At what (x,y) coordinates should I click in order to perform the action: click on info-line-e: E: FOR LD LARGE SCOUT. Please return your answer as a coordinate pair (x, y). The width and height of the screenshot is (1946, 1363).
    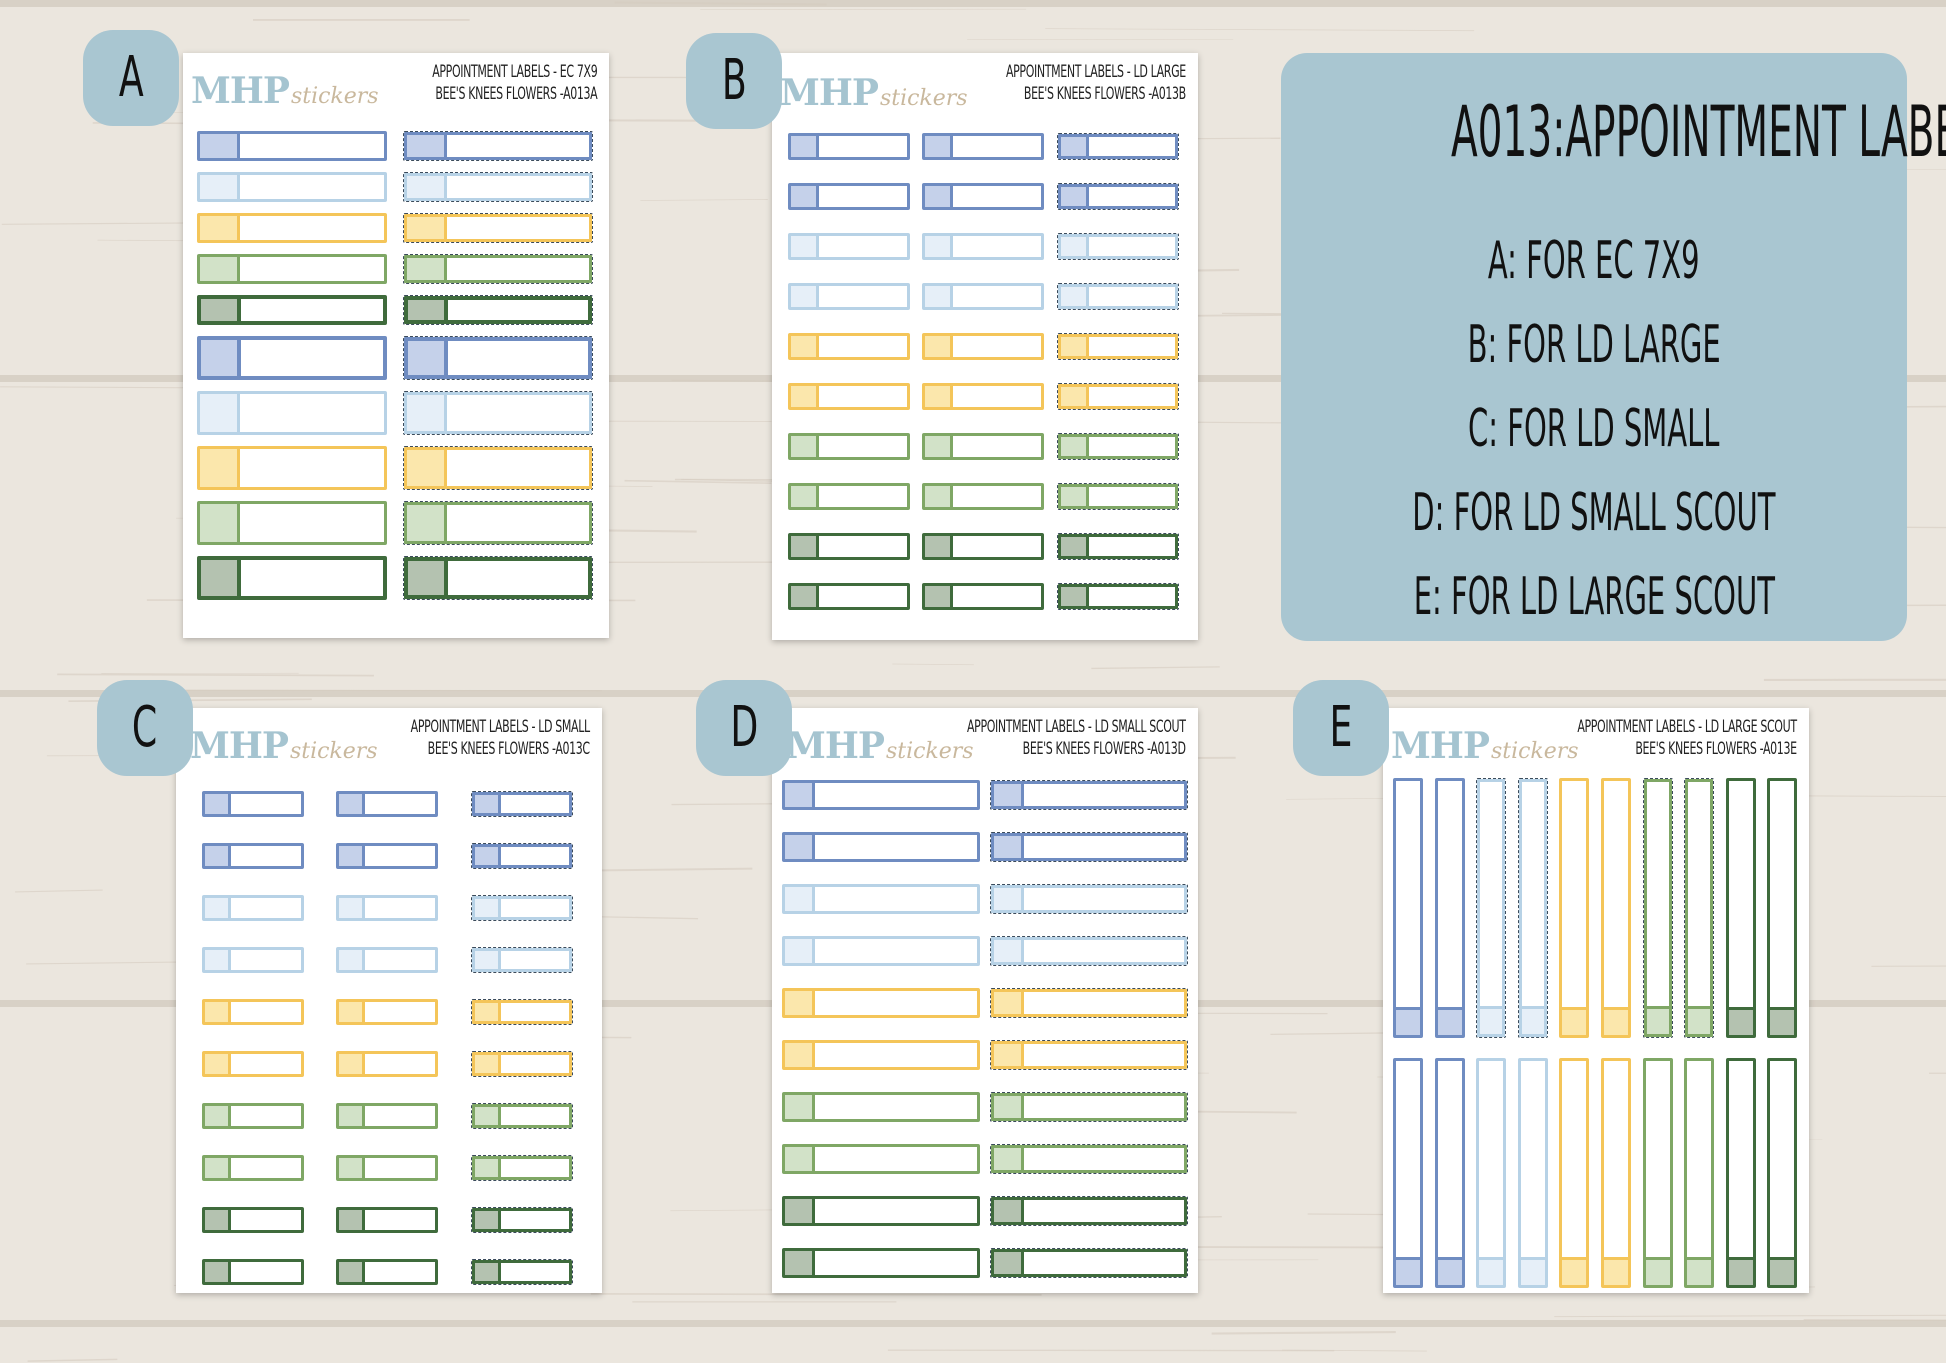
    Looking at the image, I should click on (1594, 597).